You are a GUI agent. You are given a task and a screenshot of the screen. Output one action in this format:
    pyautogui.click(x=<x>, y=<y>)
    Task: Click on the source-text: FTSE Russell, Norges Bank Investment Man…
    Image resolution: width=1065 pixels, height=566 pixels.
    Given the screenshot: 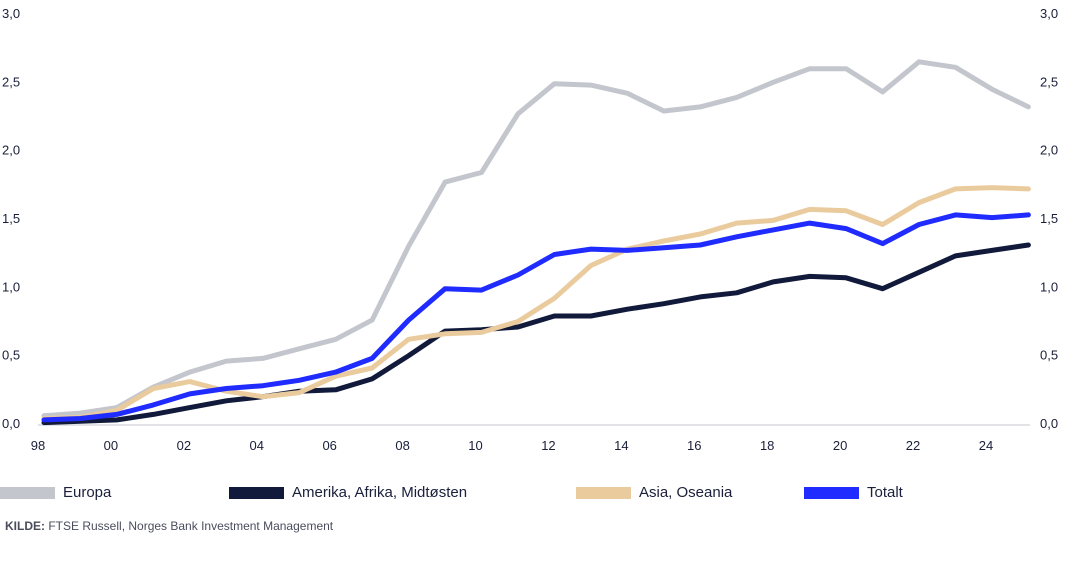 What is the action you would take?
    pyautogui.click(x=191, y=526)
    